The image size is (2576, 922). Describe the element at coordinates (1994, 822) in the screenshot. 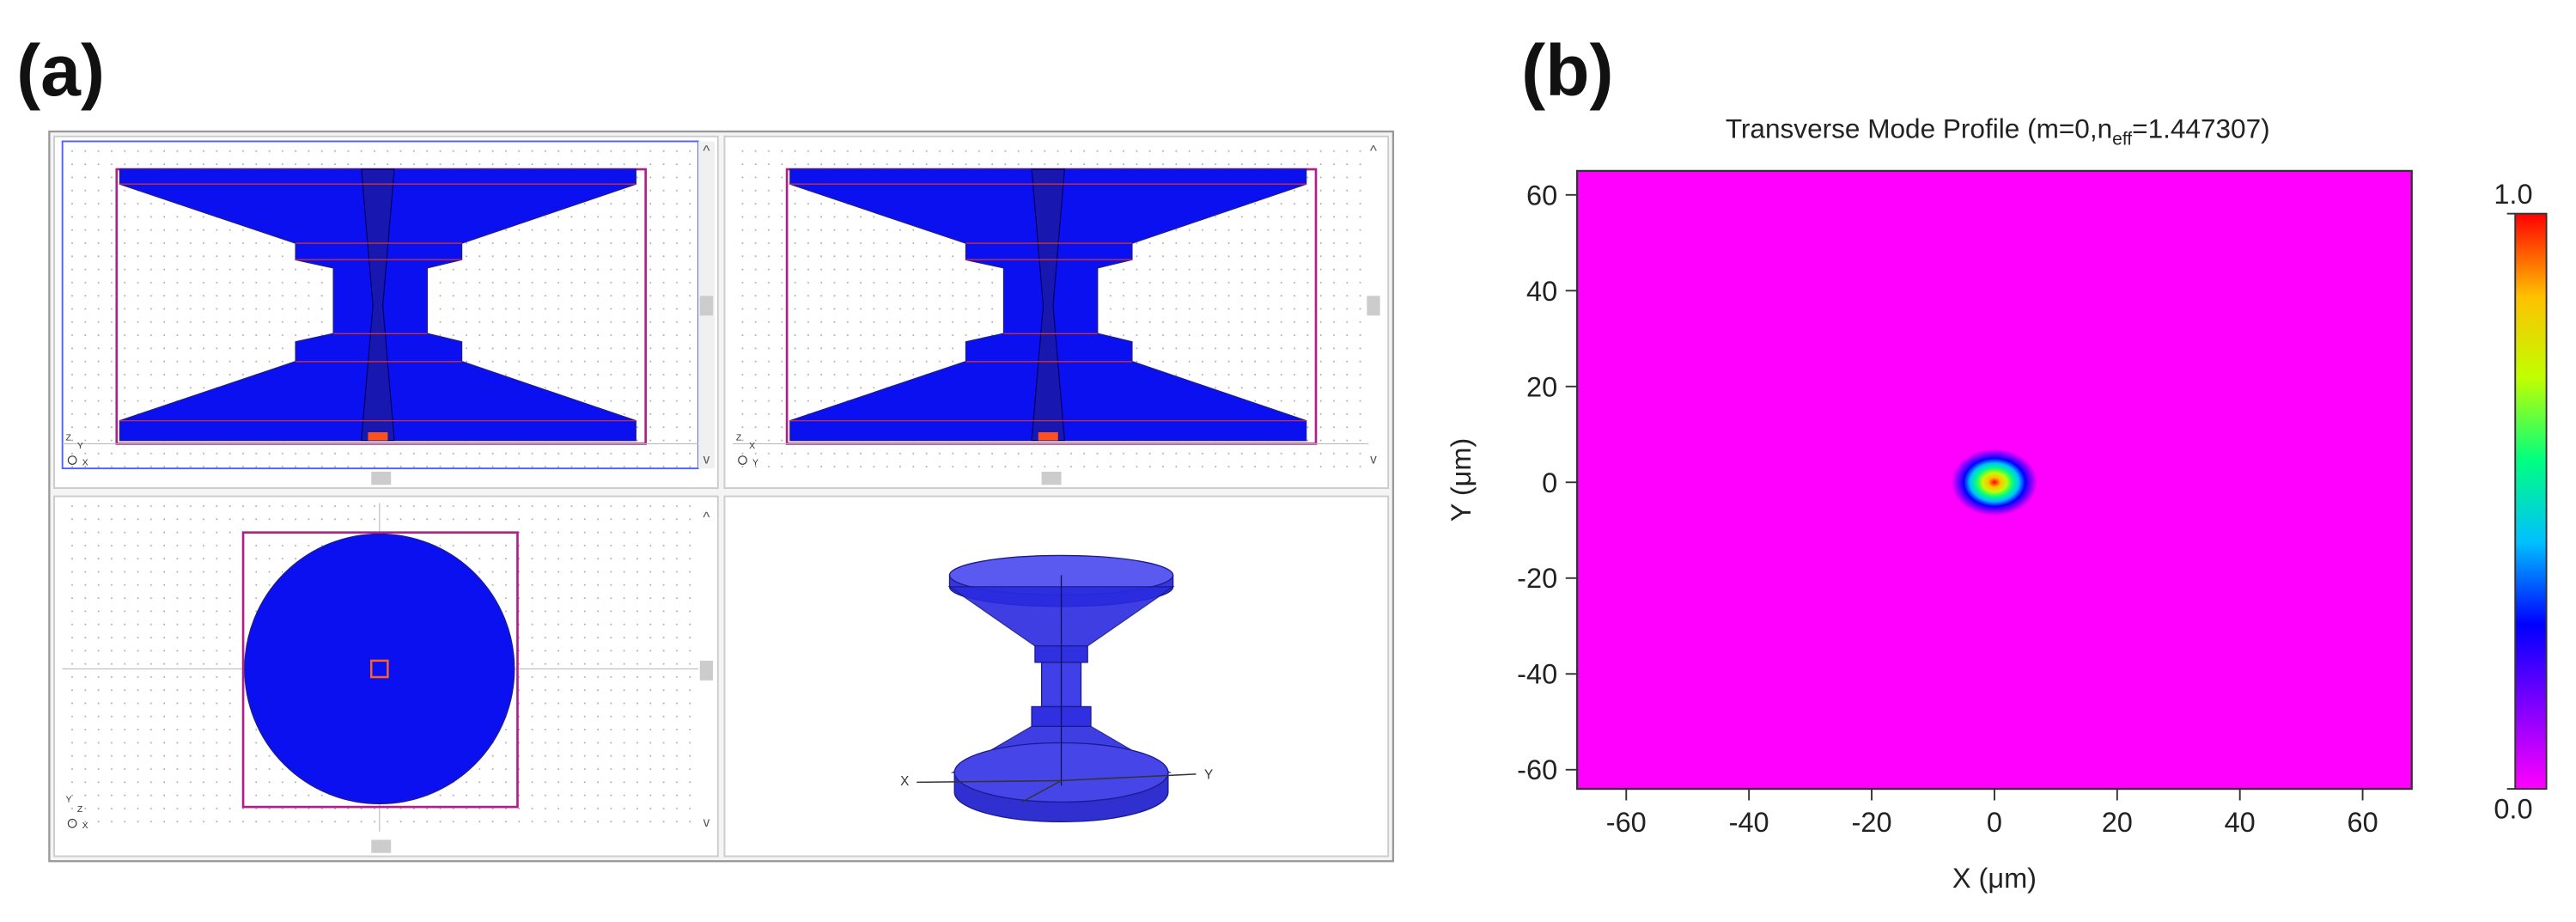

I see `x-tick-label: 0` at that location.